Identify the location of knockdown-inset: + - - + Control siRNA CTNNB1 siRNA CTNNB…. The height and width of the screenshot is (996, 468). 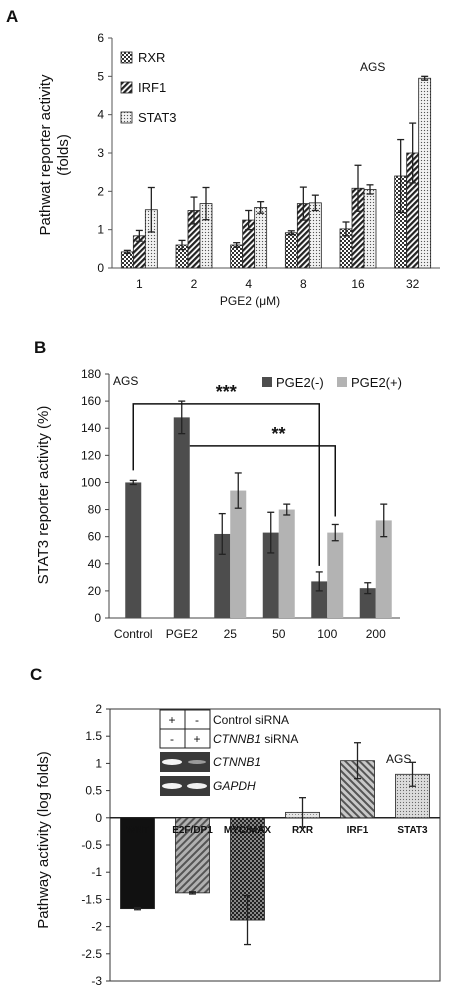
(228, 752).